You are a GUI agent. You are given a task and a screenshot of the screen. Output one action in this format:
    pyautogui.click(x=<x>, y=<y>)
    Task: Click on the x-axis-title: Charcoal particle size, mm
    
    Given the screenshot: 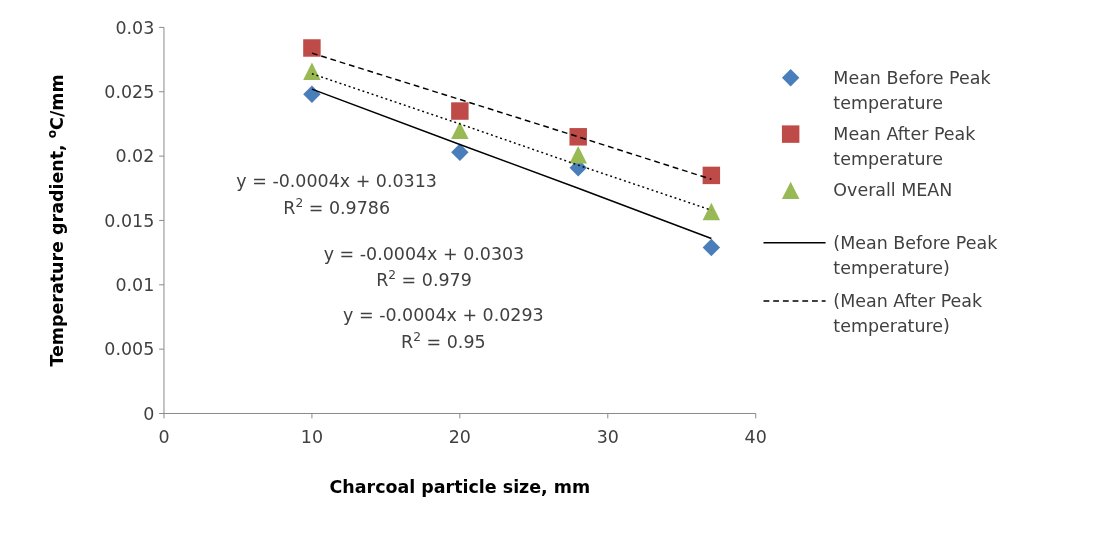 What is the action you would take?
    pyautogui.click(x=460, y=487)
    